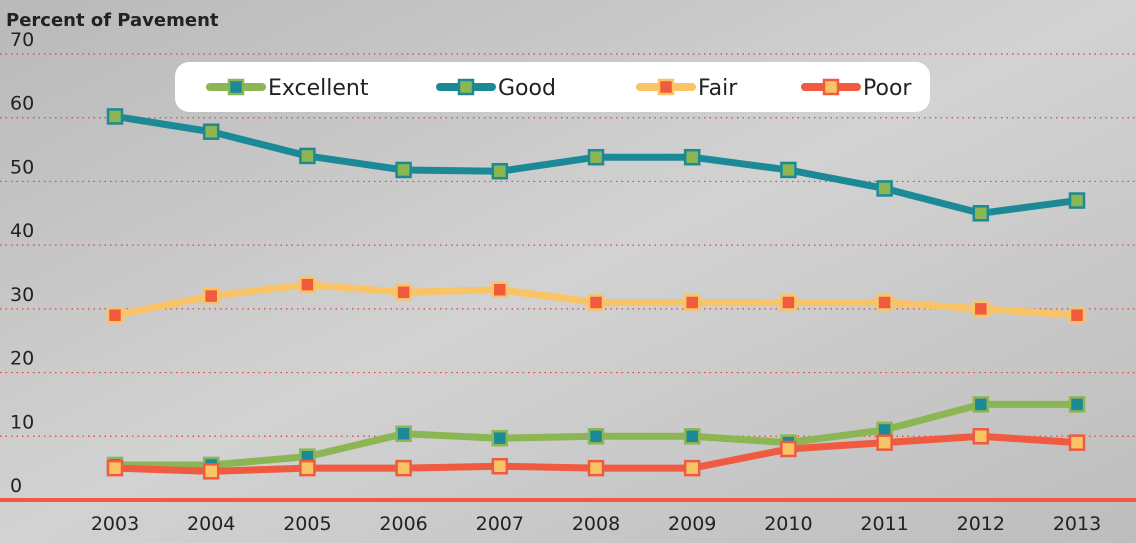 This screenshot has height=543, width=1136. What do you see at coordinates (22, 40) in the screenshot?
I see `y-tick-label: 70` at bounding box center [22, 40].